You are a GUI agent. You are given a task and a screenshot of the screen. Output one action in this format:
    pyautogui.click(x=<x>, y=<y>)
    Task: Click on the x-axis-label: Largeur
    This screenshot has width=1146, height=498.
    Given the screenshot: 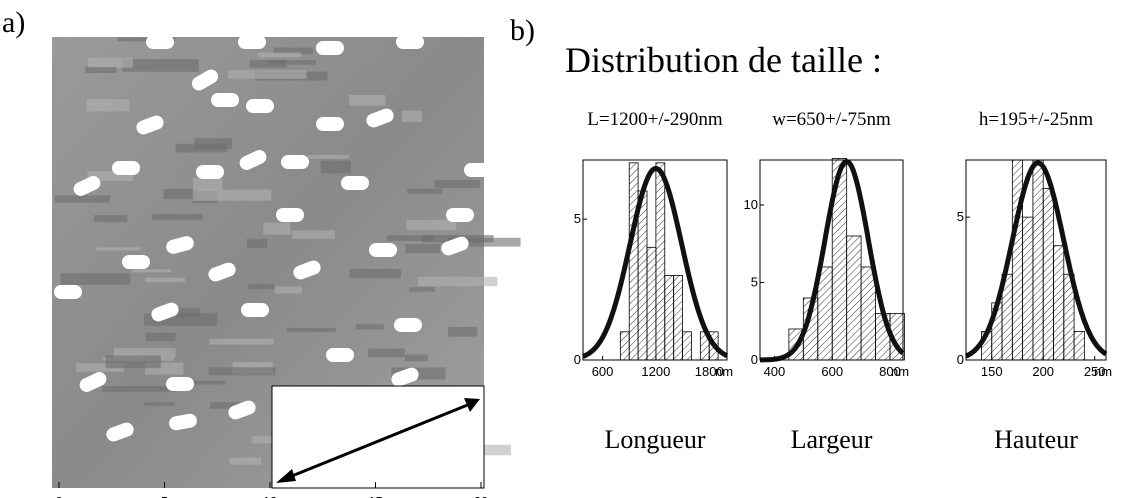 What is the action you would take?
    pyautogui.click(x=832, y=439)
    